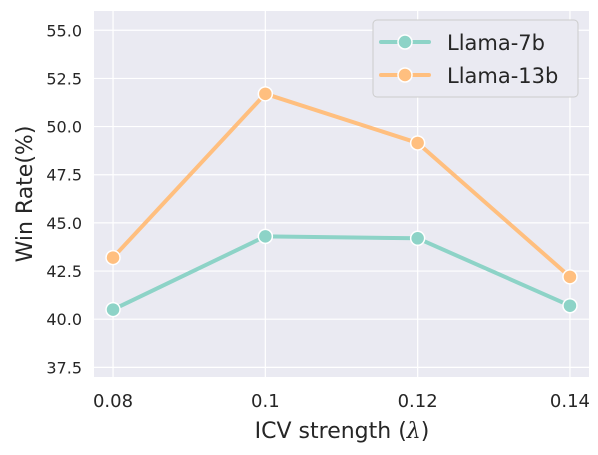 Image resolution: width=598 pixels, height=455 pixels. I want to click on legend-label: Llama-13b, so click(502, 76).